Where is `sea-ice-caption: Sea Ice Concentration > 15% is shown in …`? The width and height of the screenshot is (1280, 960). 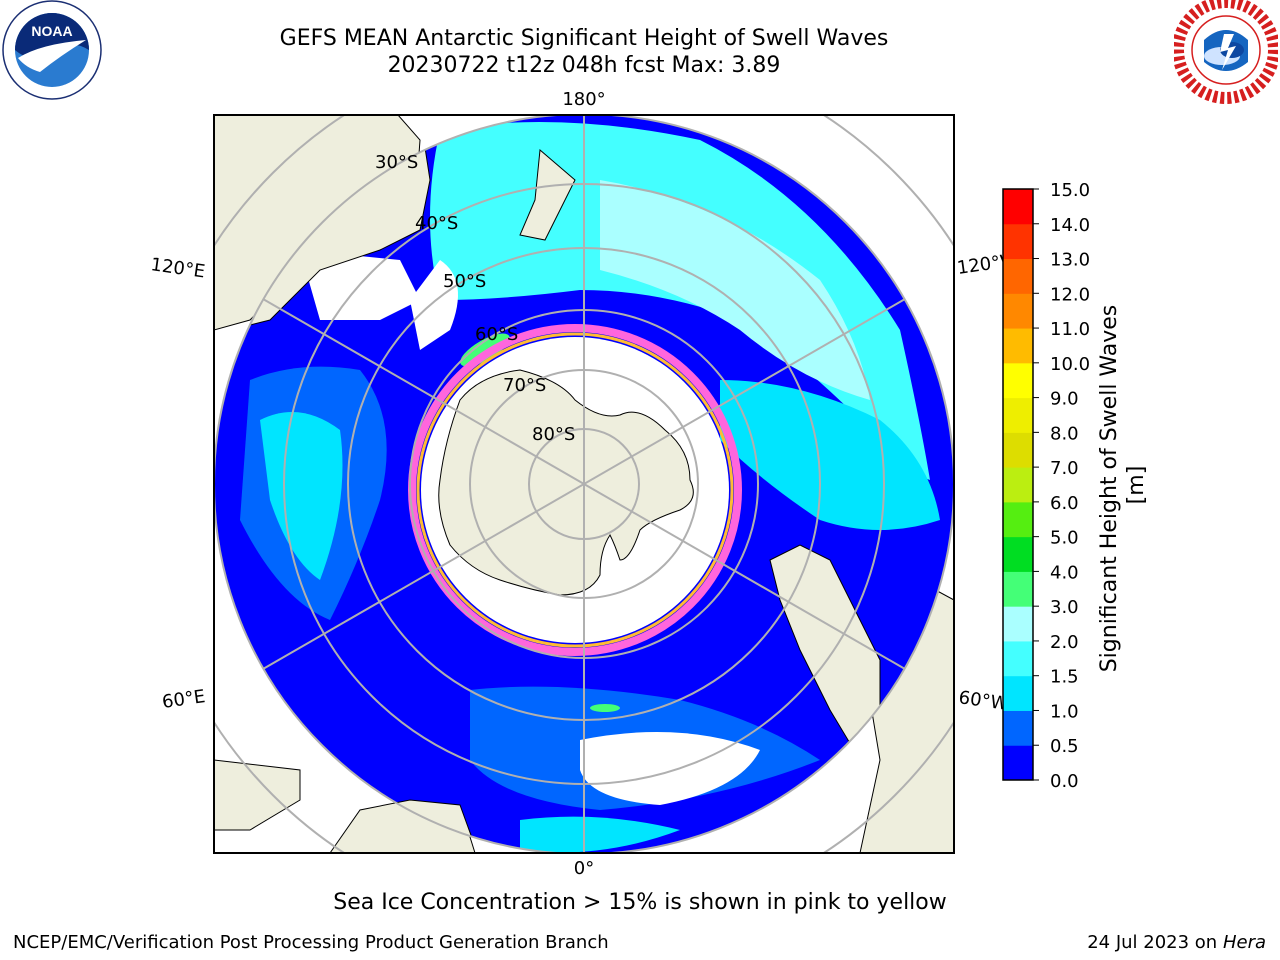 sea-ice-caption: Sea Ice Concentration > 15% is shown in … is located at coordinates (640, 902).